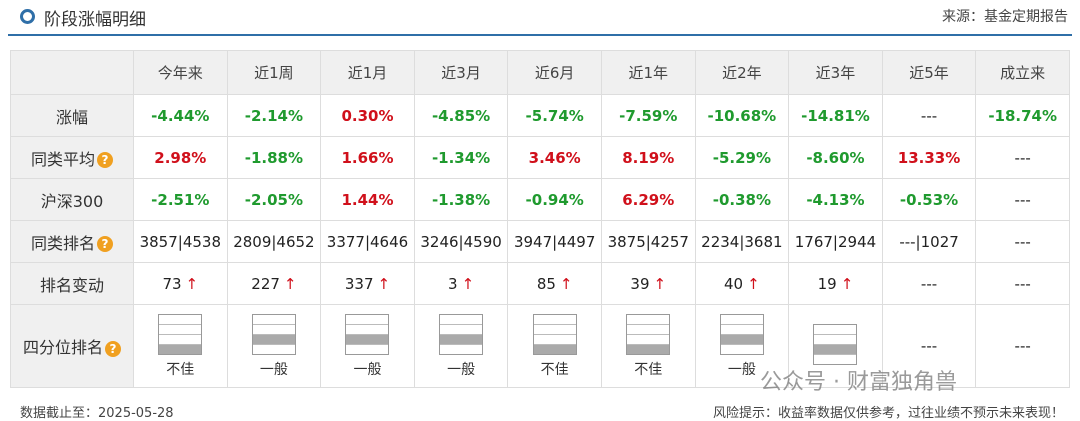 The width and height of the screenshot is (1080, 421). Describe the element at coordinates (180, 157) in the screenshot. I see `value: 2.98%` at that location.